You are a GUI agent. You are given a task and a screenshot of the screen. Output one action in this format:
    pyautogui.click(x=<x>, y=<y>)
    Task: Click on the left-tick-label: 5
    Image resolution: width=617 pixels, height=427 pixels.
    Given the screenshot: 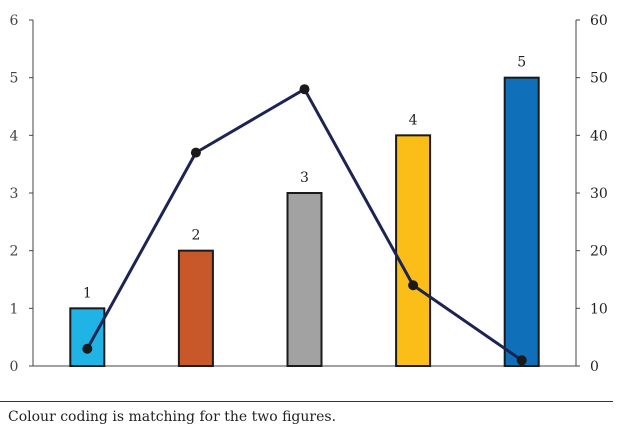 What is the action you would take?
    pyautogui.click(x=14, y=79)
    